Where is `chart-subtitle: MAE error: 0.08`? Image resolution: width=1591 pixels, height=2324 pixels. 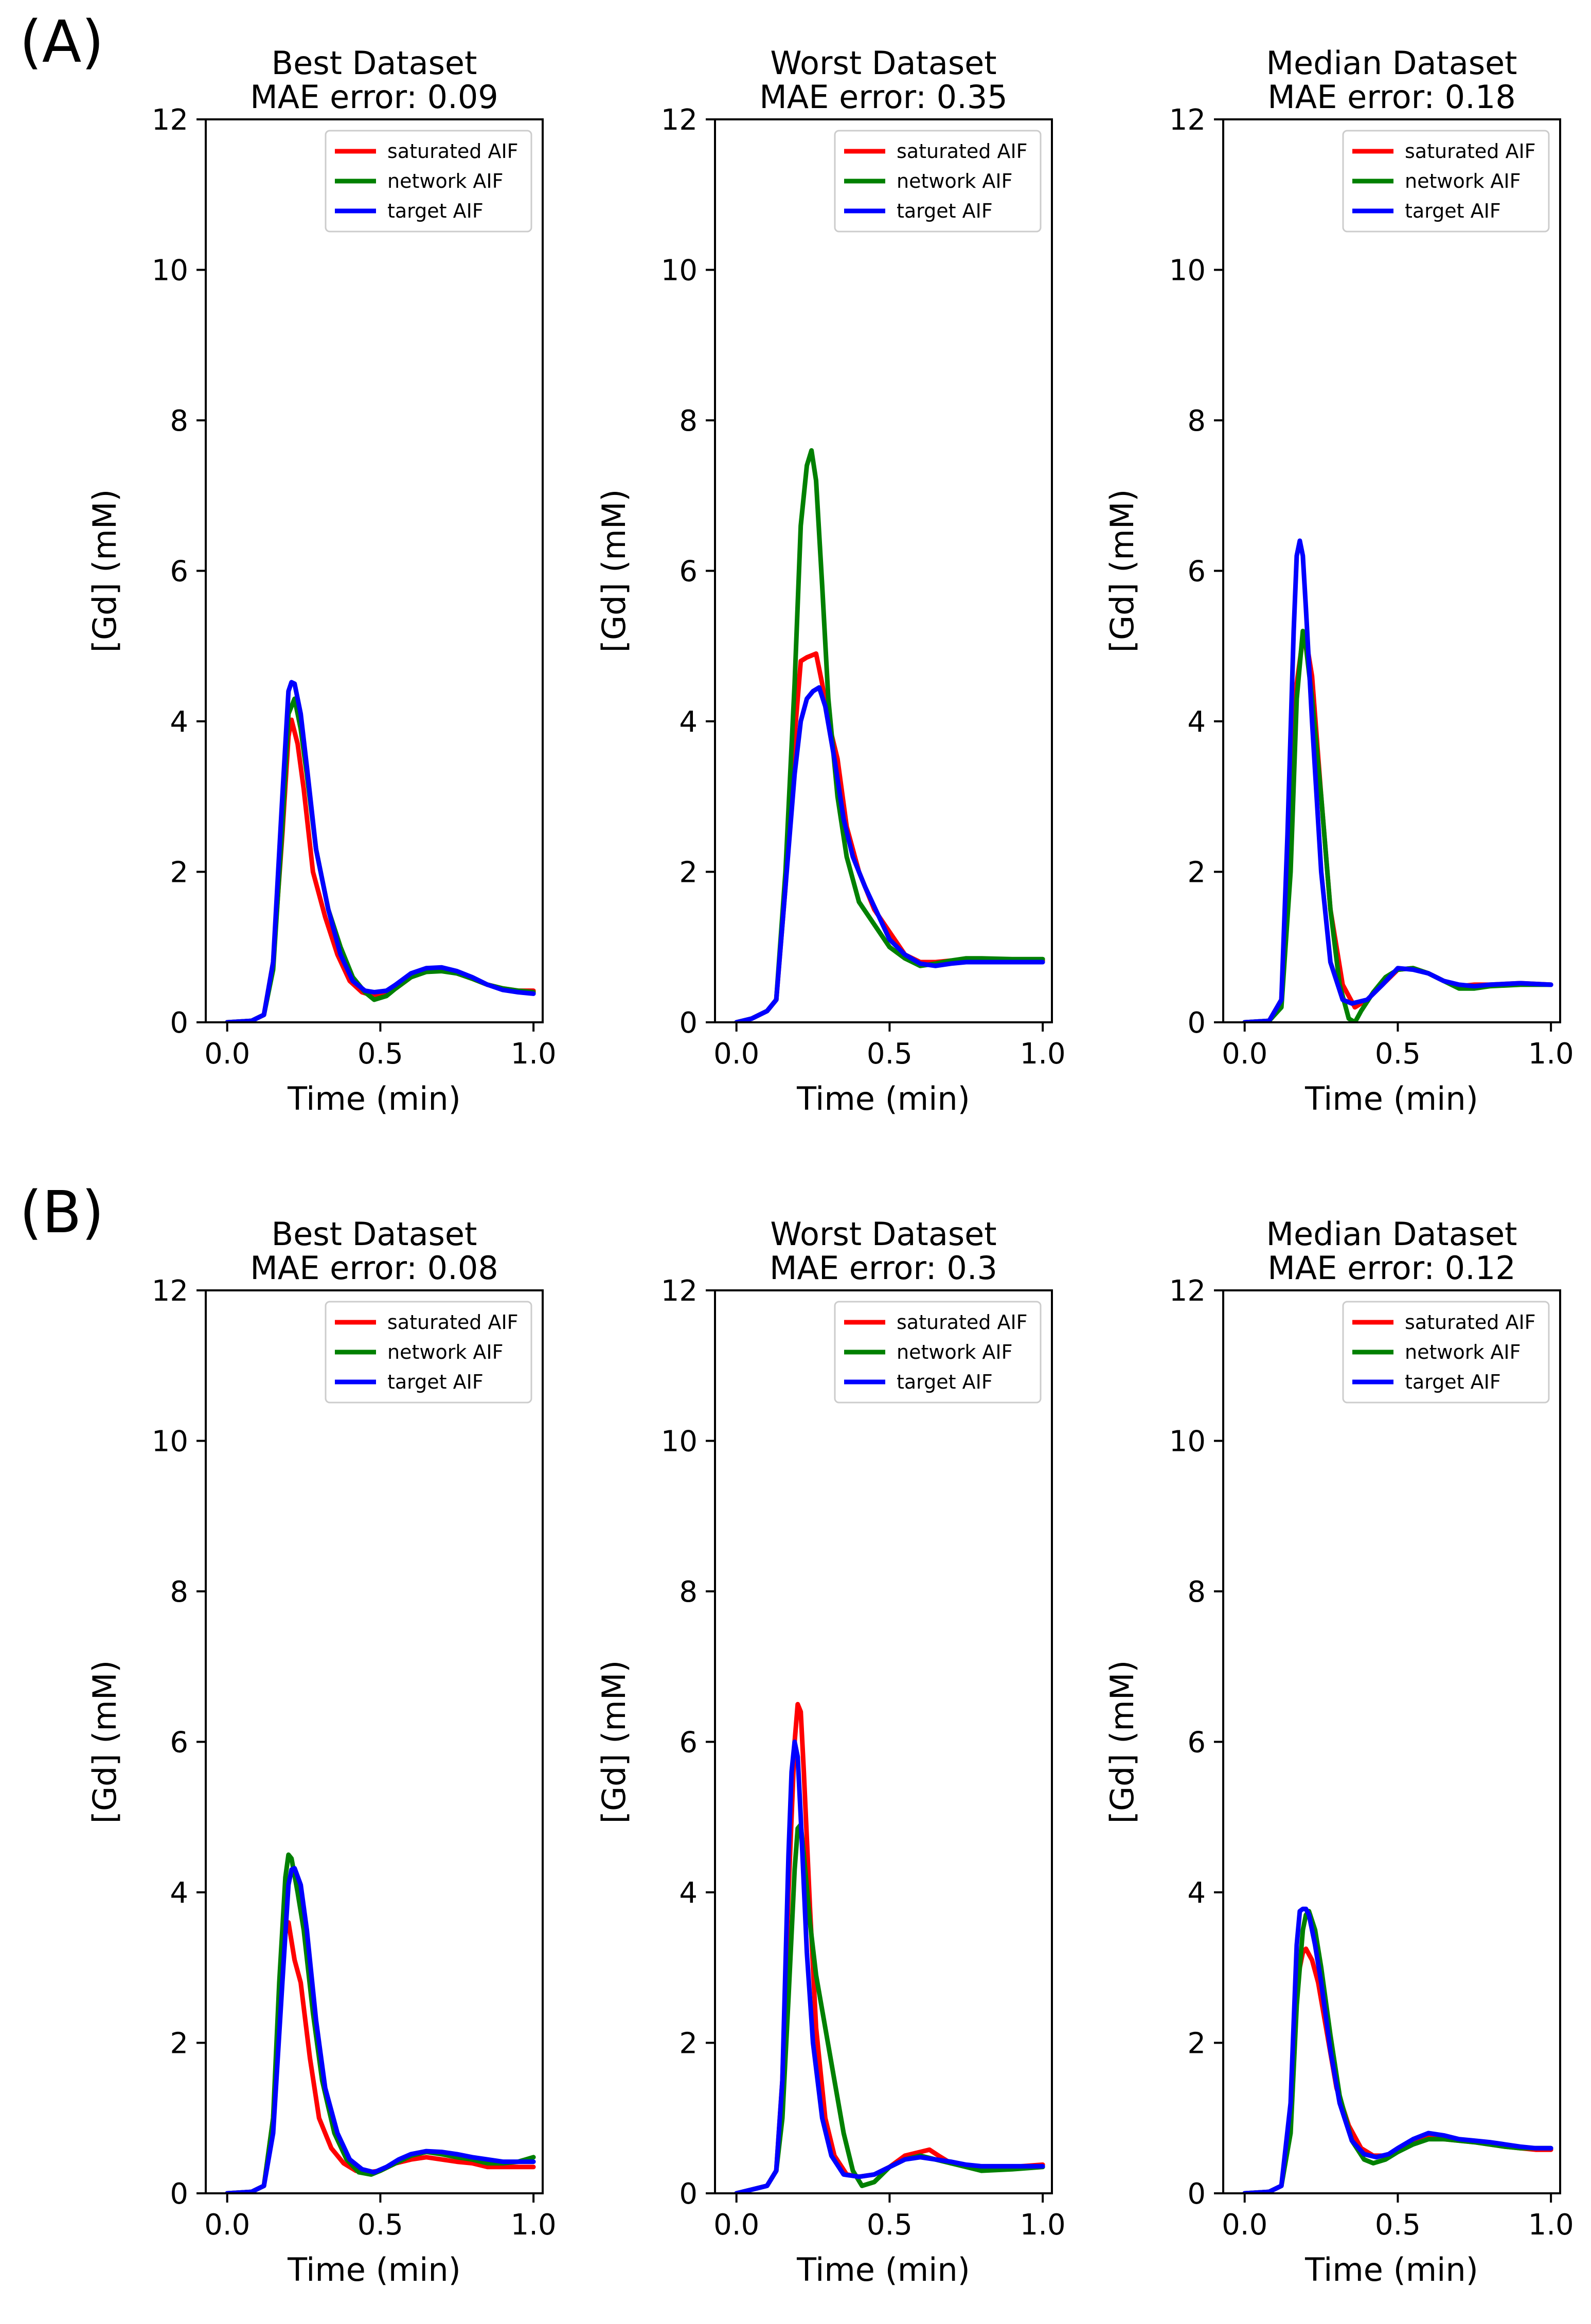
chart-subtitle: MAE error: 0.08 is located at coordinates (374, 1268).